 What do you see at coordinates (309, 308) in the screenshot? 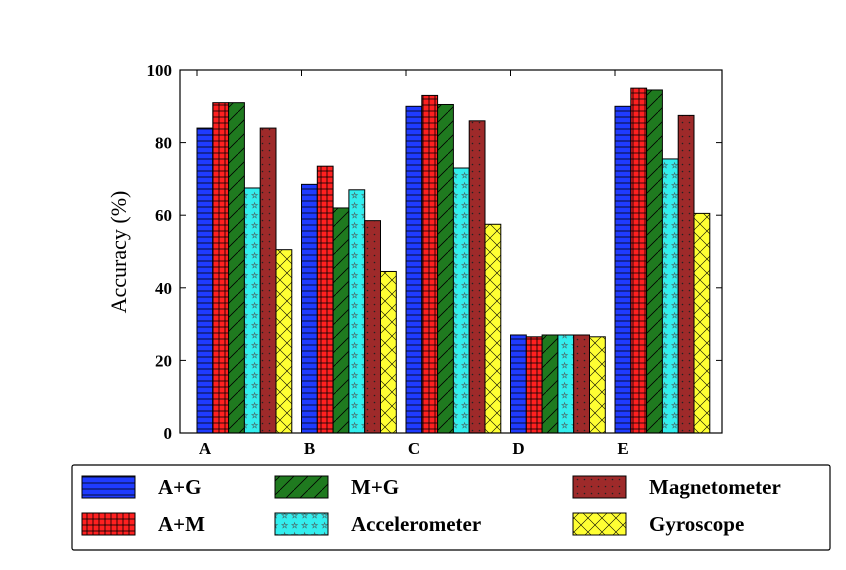
I see `bar-b-a-g` at bounding box center [309, 308].